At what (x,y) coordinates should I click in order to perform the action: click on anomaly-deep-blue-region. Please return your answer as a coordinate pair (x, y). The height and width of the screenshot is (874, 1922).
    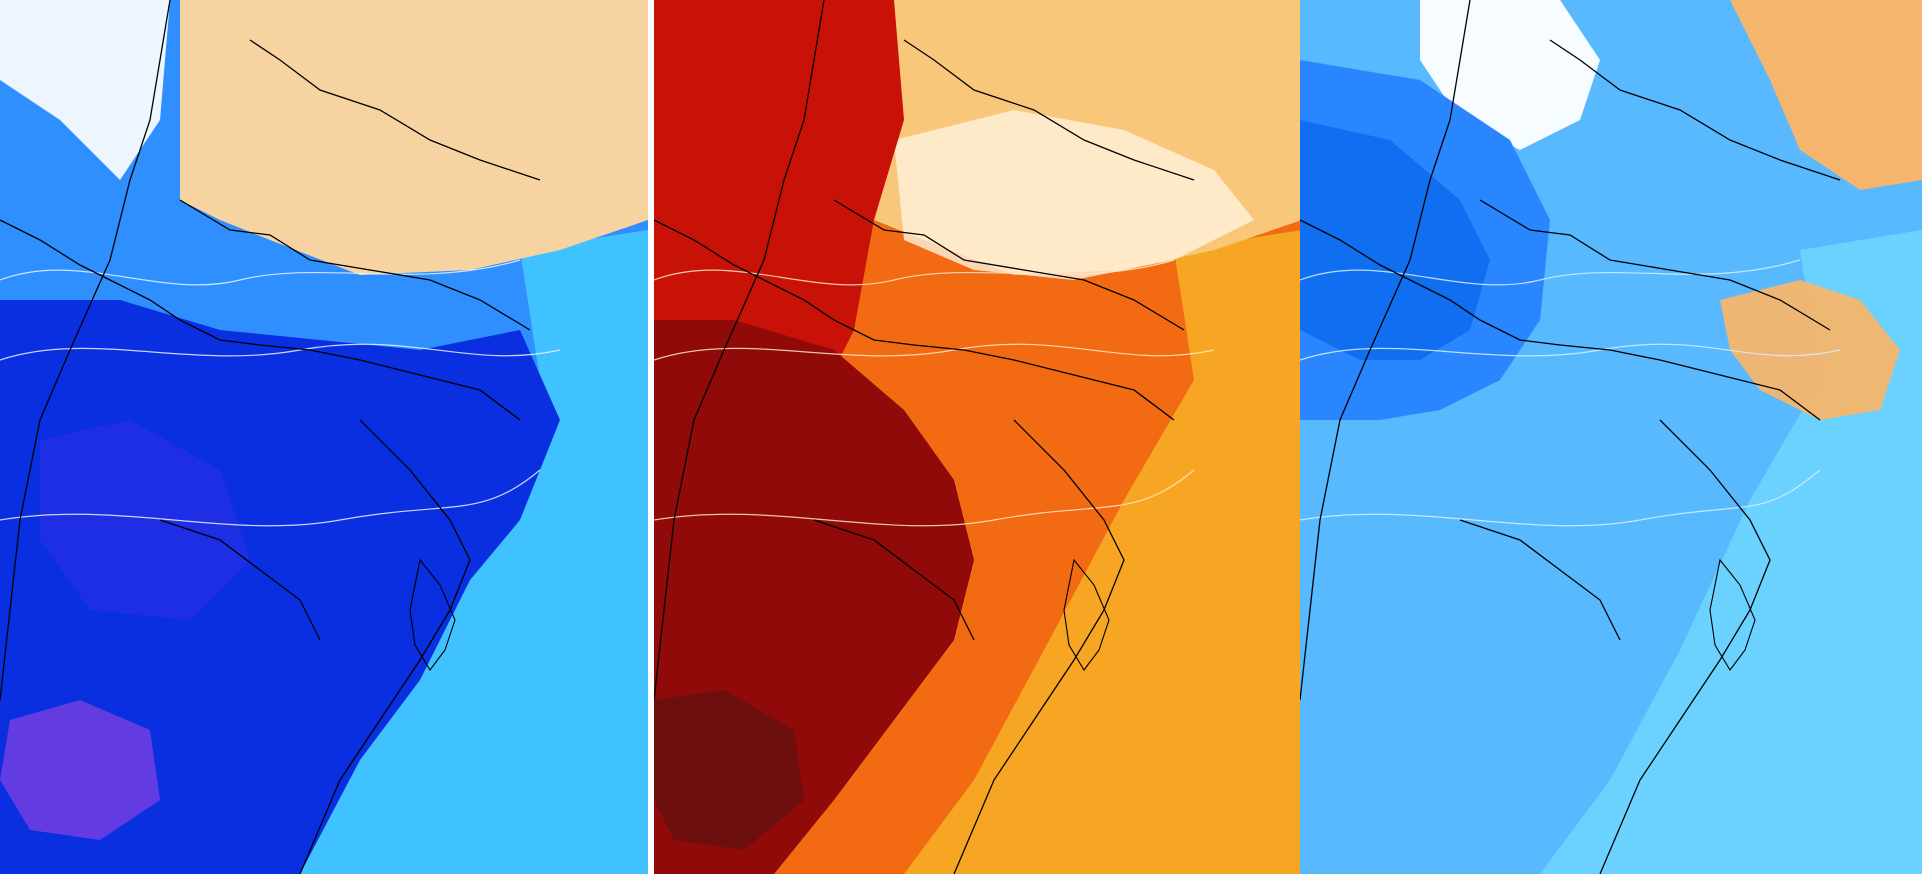
    Looking at the image, I should click on (1395, 240).